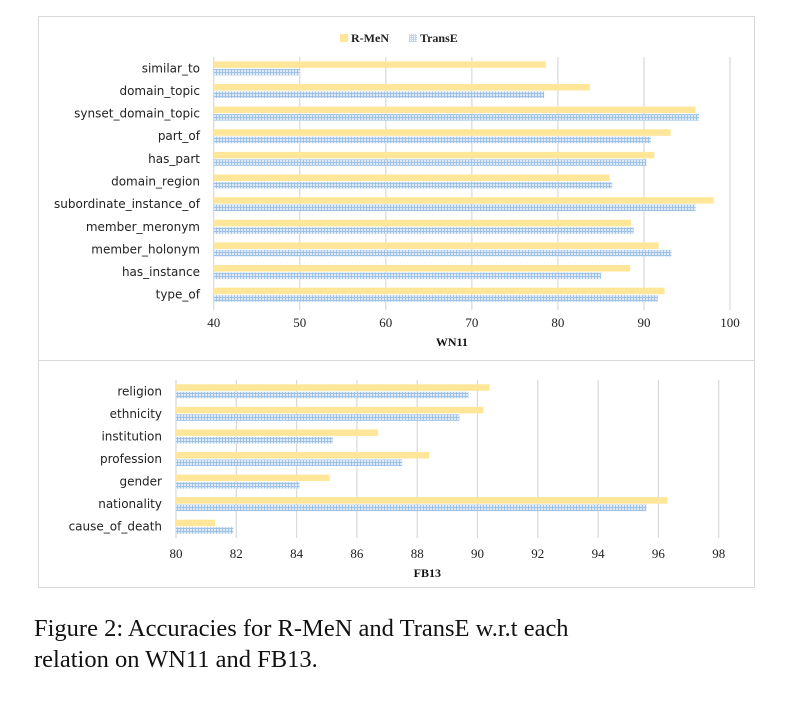 This screenshot has width=798, height=709. I want to click on wn11-category-label: type_of, so click(178, 295).